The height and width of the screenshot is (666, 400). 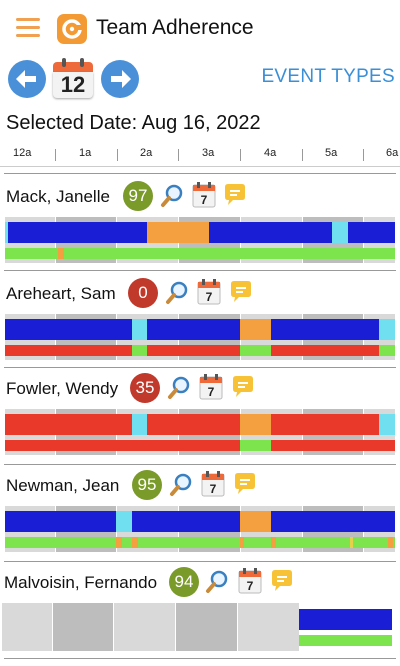 I want to click on hour-label: 5a, so click(x=331, y=153).